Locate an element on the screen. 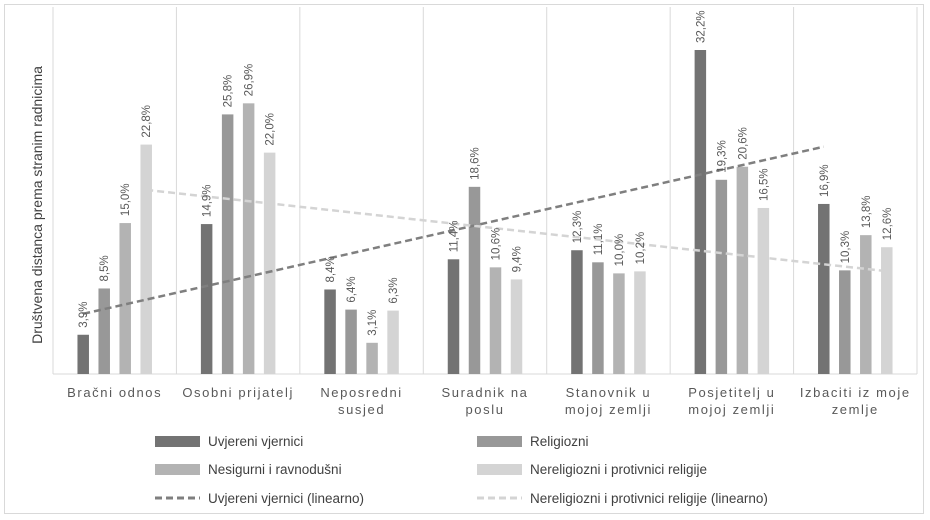 The image size is (930, 520). data-label: 6,4% is located at coordinates (352, 289).